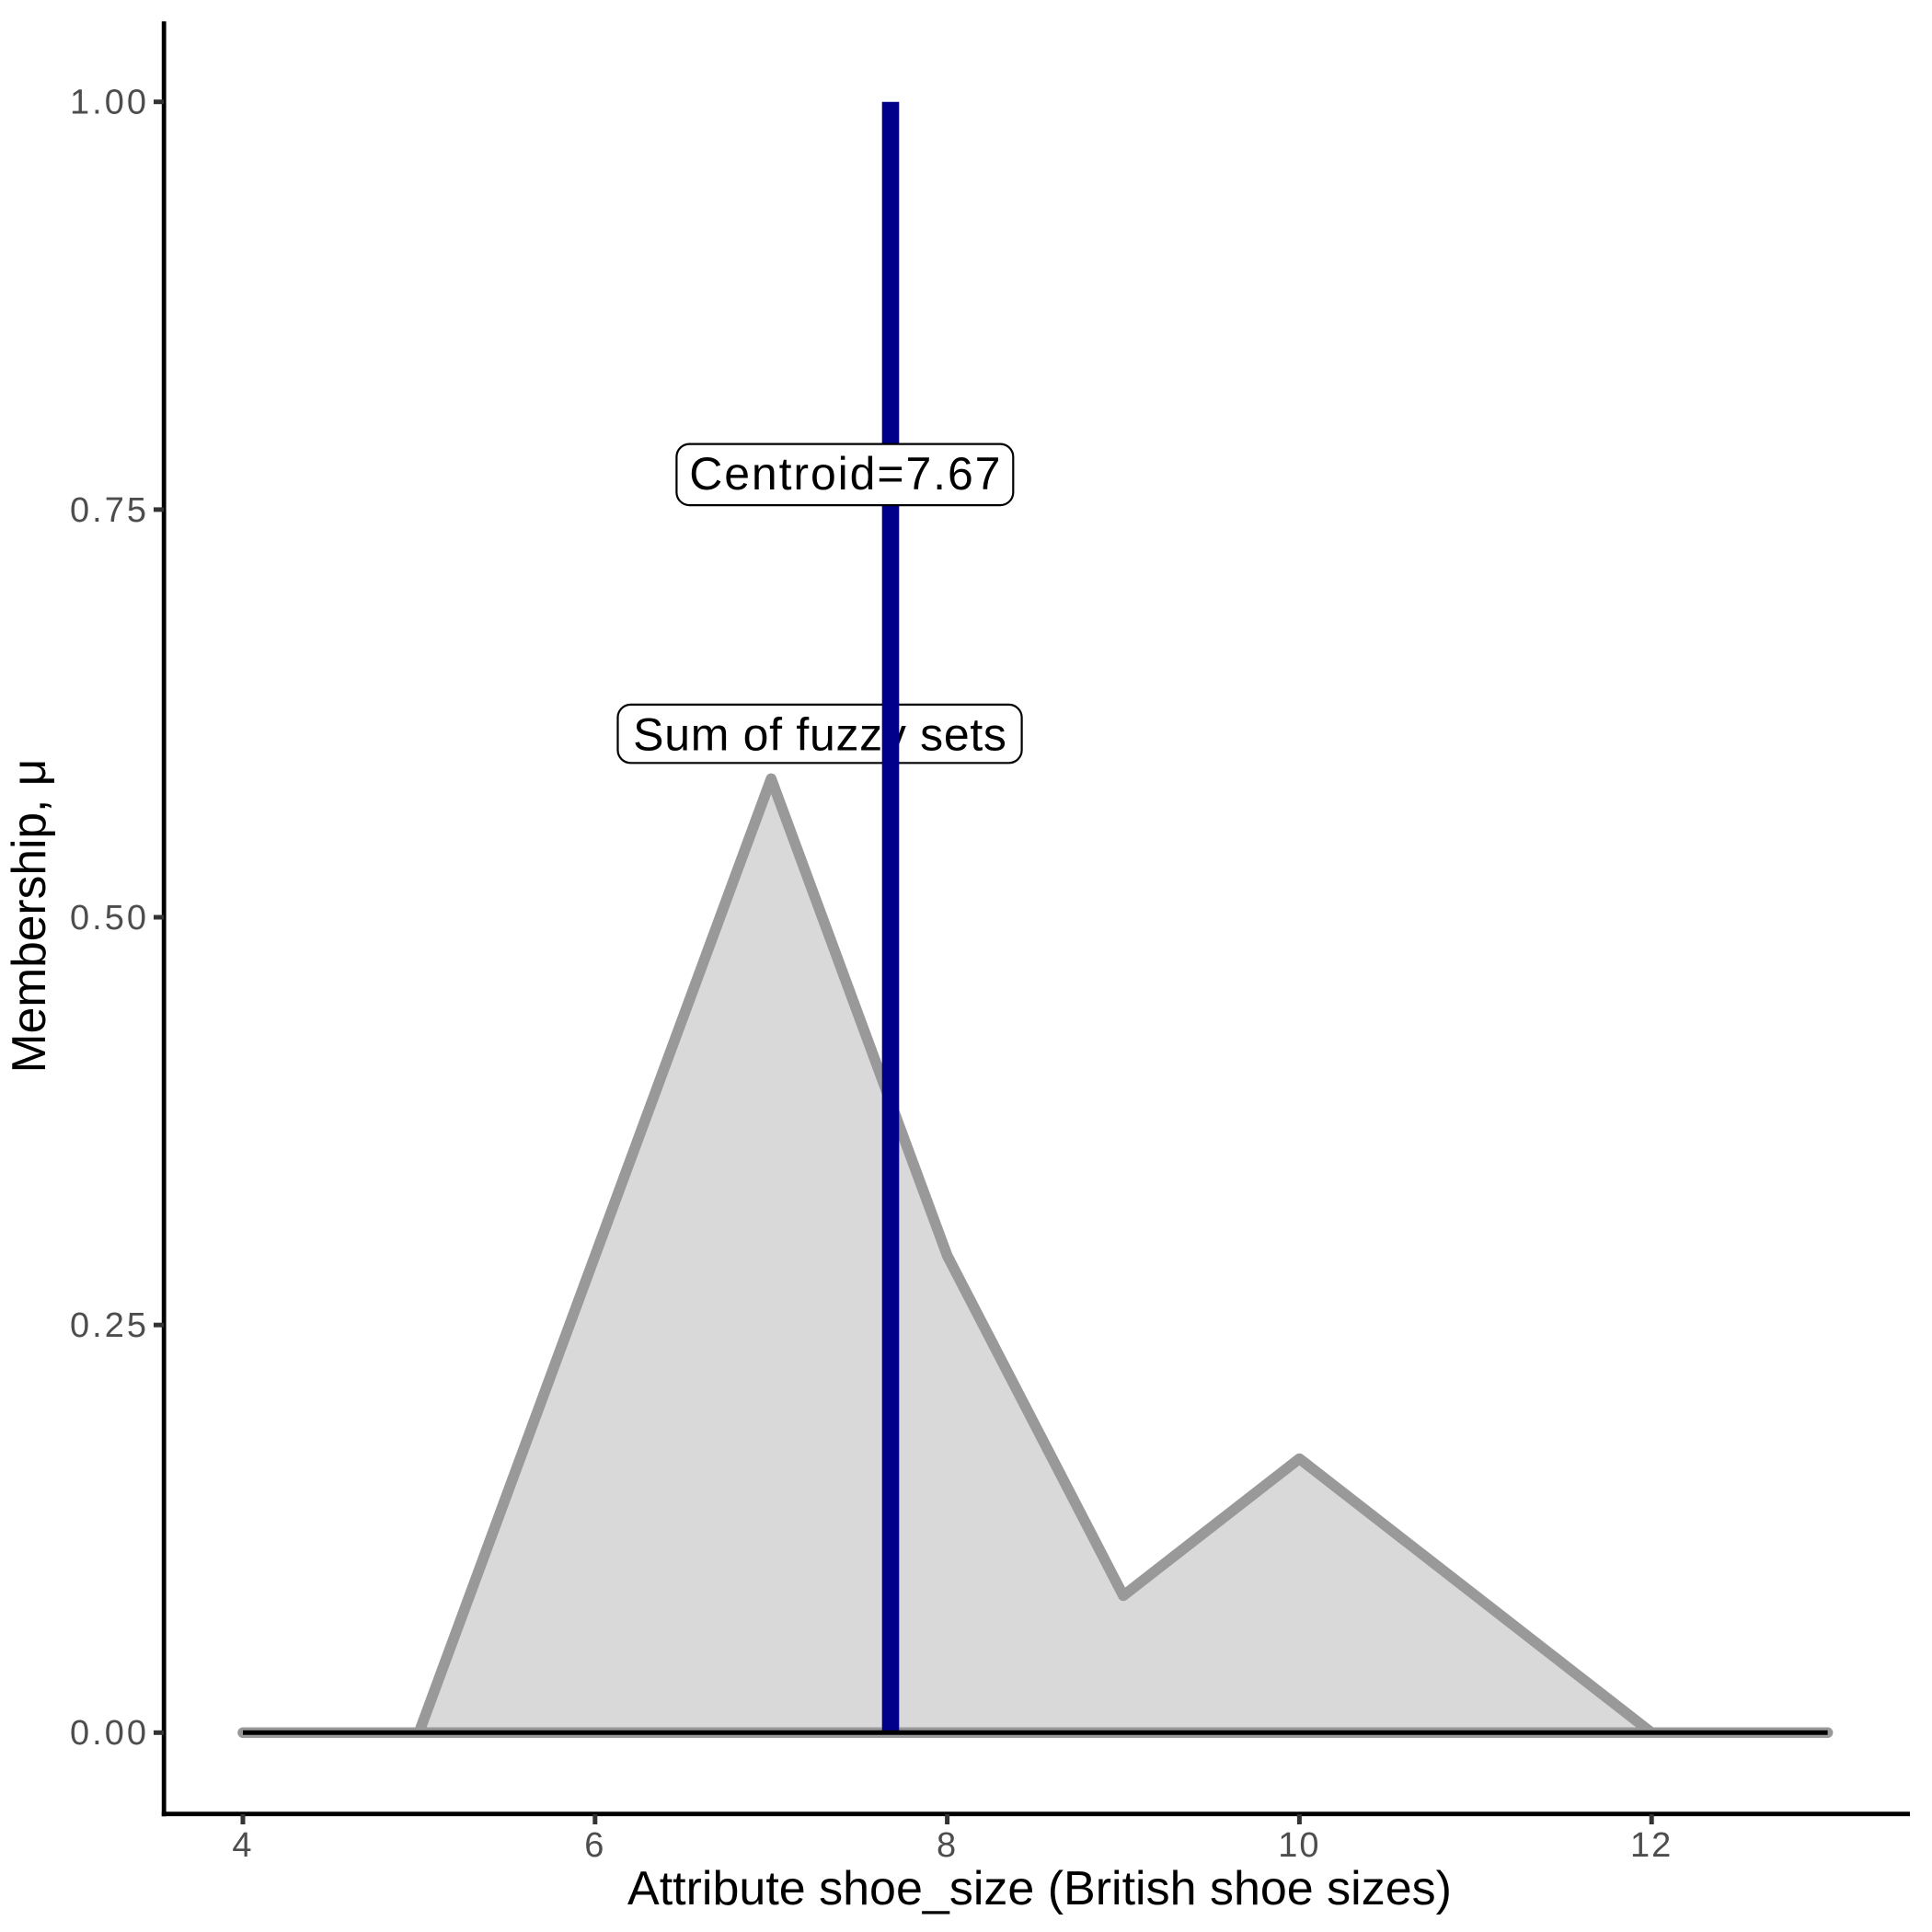  Describe the element at coordinates (109, 510) in the screenshot. I see `svg-text: 0.75` at that location.